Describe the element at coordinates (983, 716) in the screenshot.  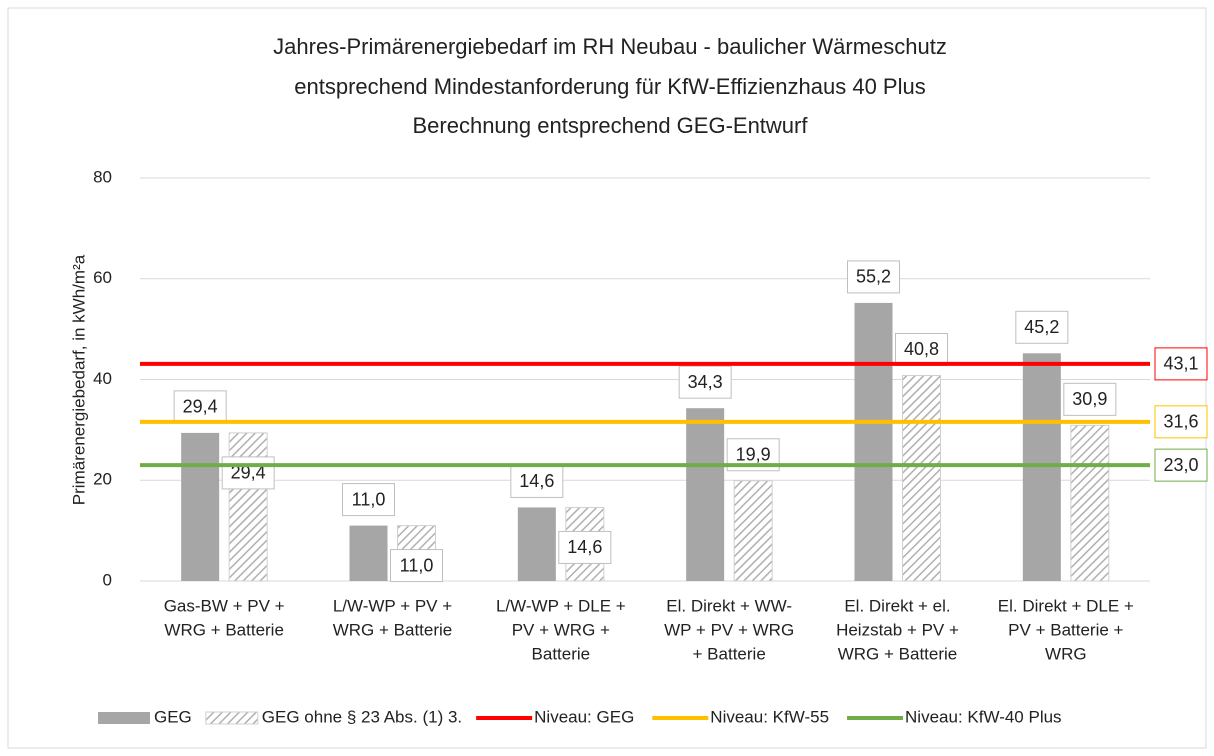
I see `legend-label: Niveau: KfW-40 Plus` at that location.